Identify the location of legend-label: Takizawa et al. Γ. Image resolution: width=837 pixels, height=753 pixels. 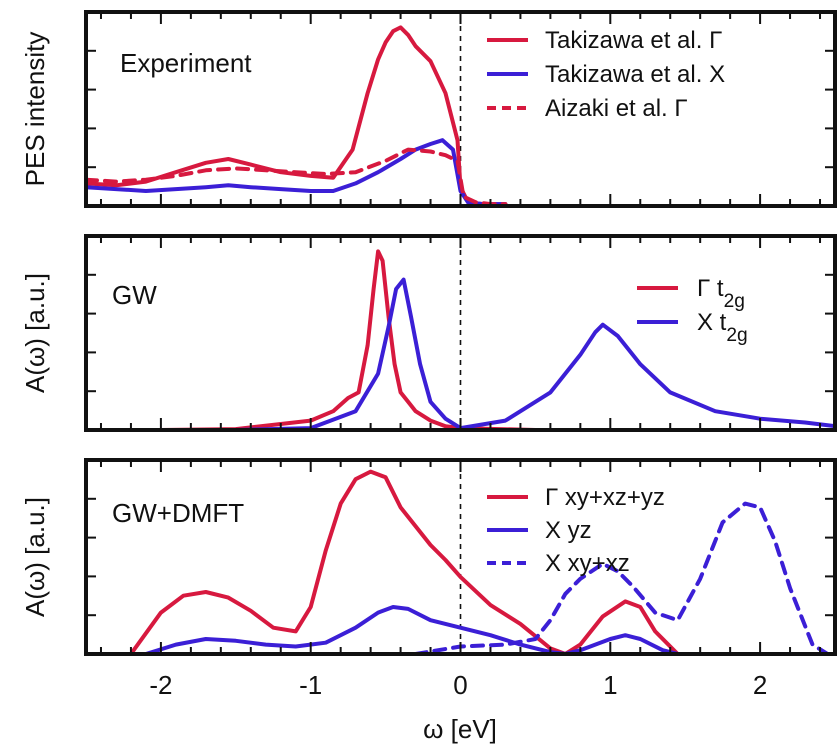
(633, 40).